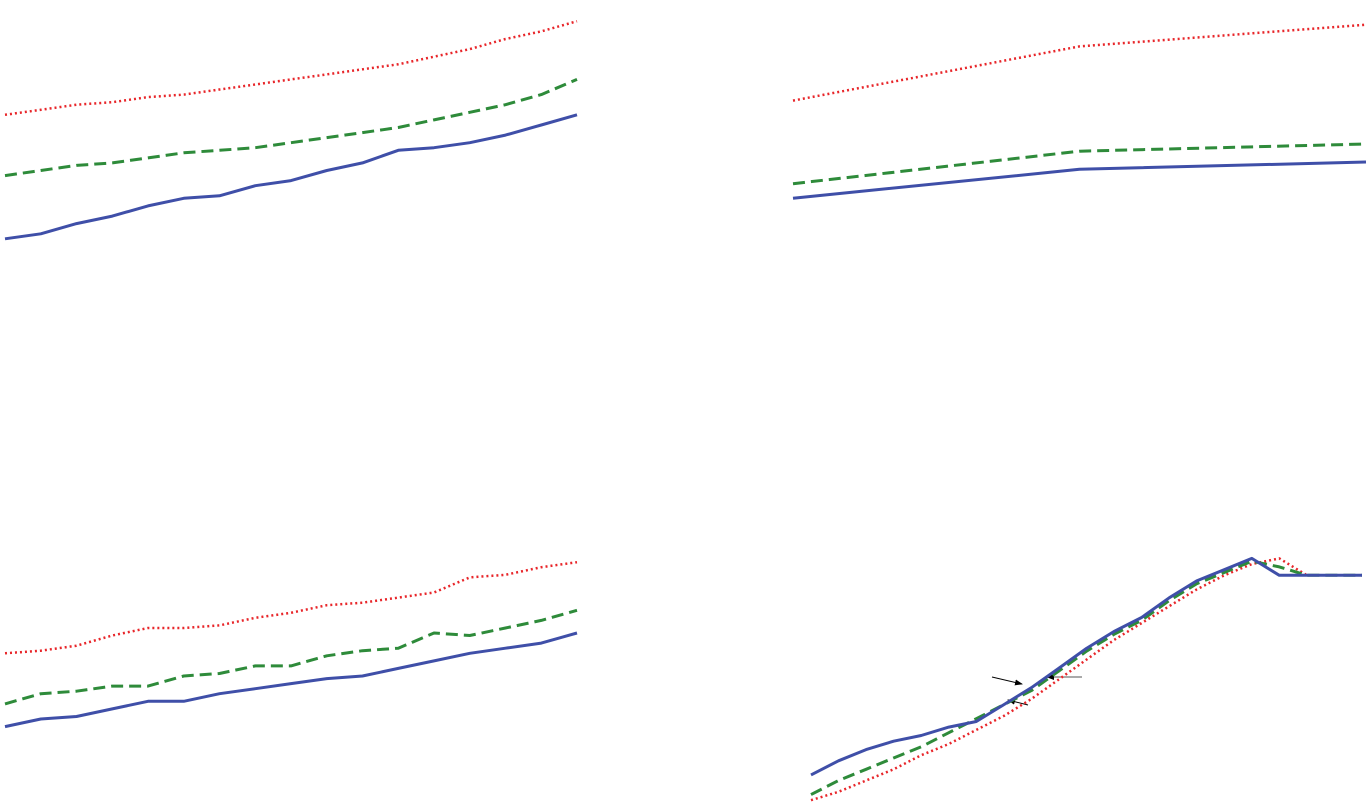 Image resolution: width=1371 pixels, height=808 pixels. Describe the element at coordinates (1007, 681) in the screenshot. I see `arrow` at that location.